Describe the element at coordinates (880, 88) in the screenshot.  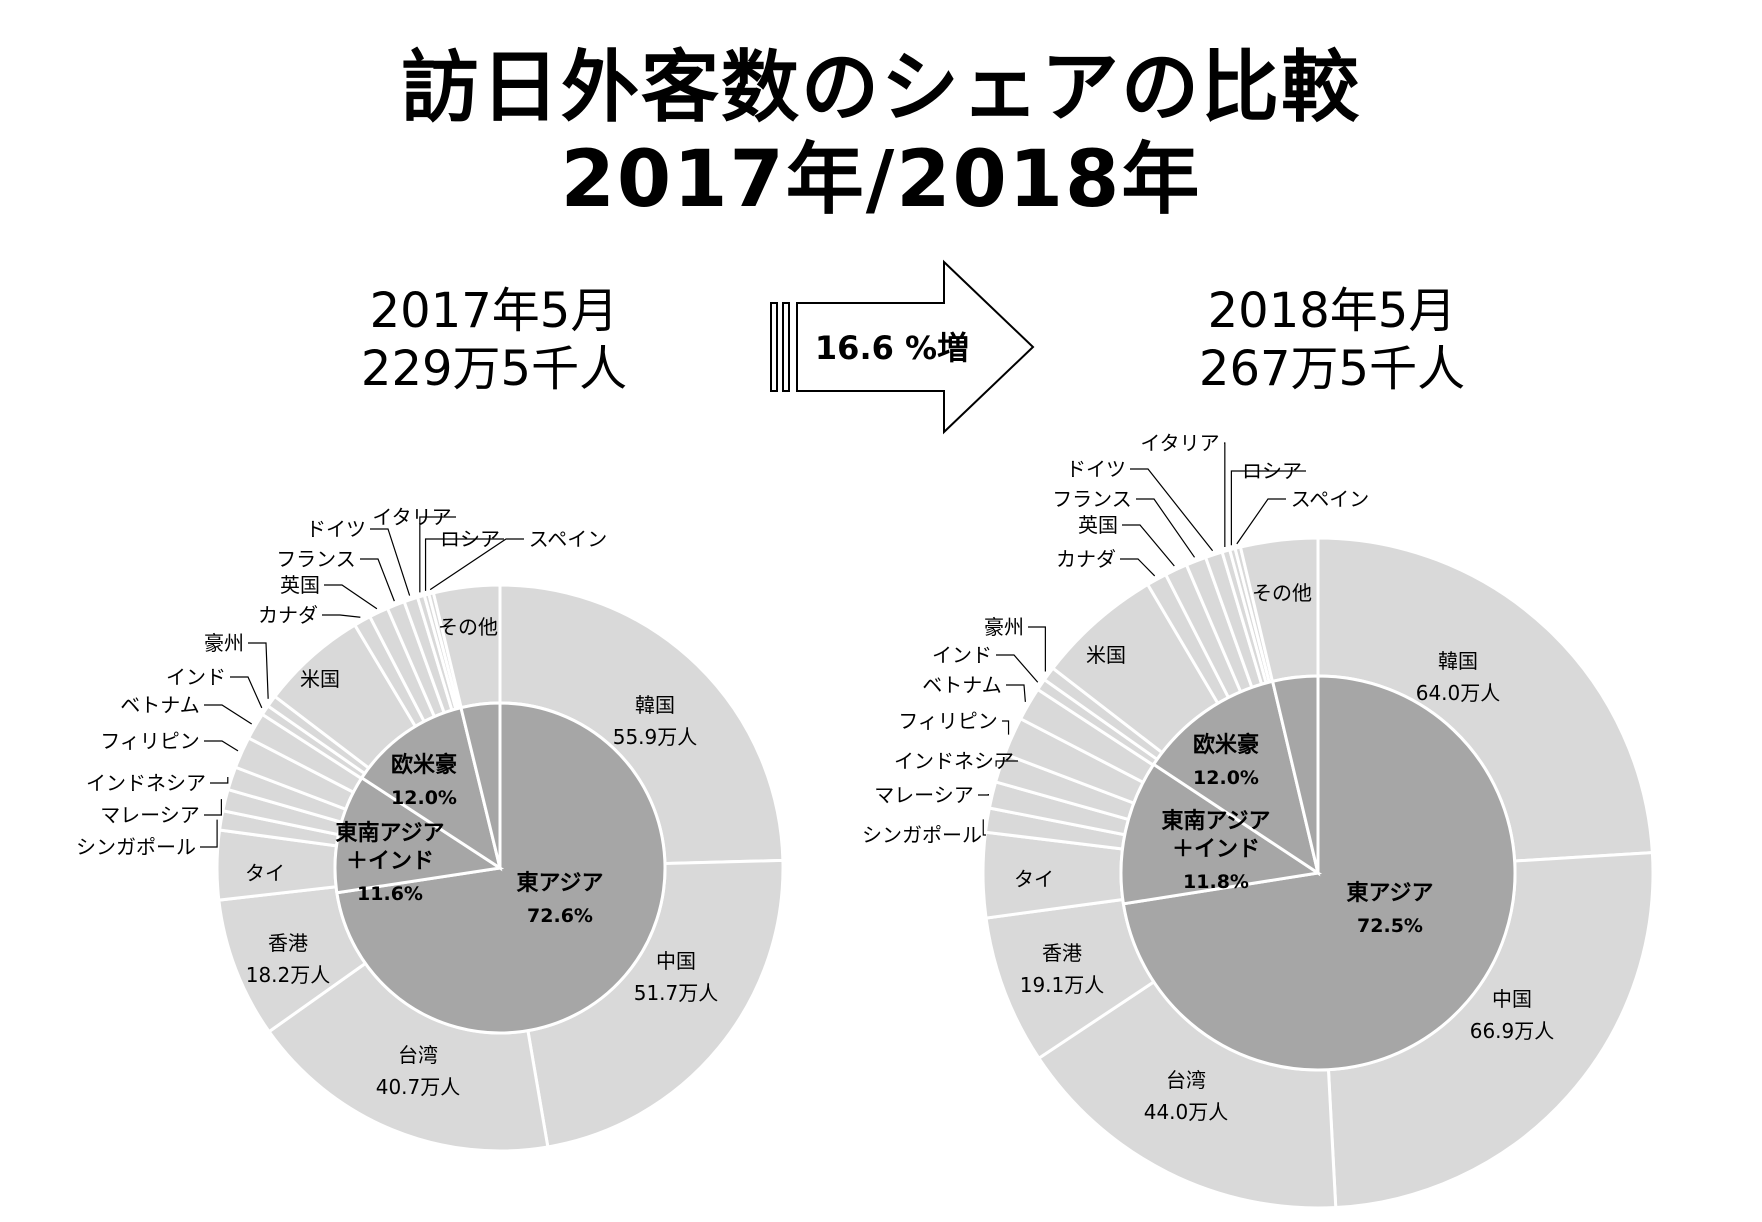
I see `page-title-line1: 訪日外客数のシェアの比較` at that location.